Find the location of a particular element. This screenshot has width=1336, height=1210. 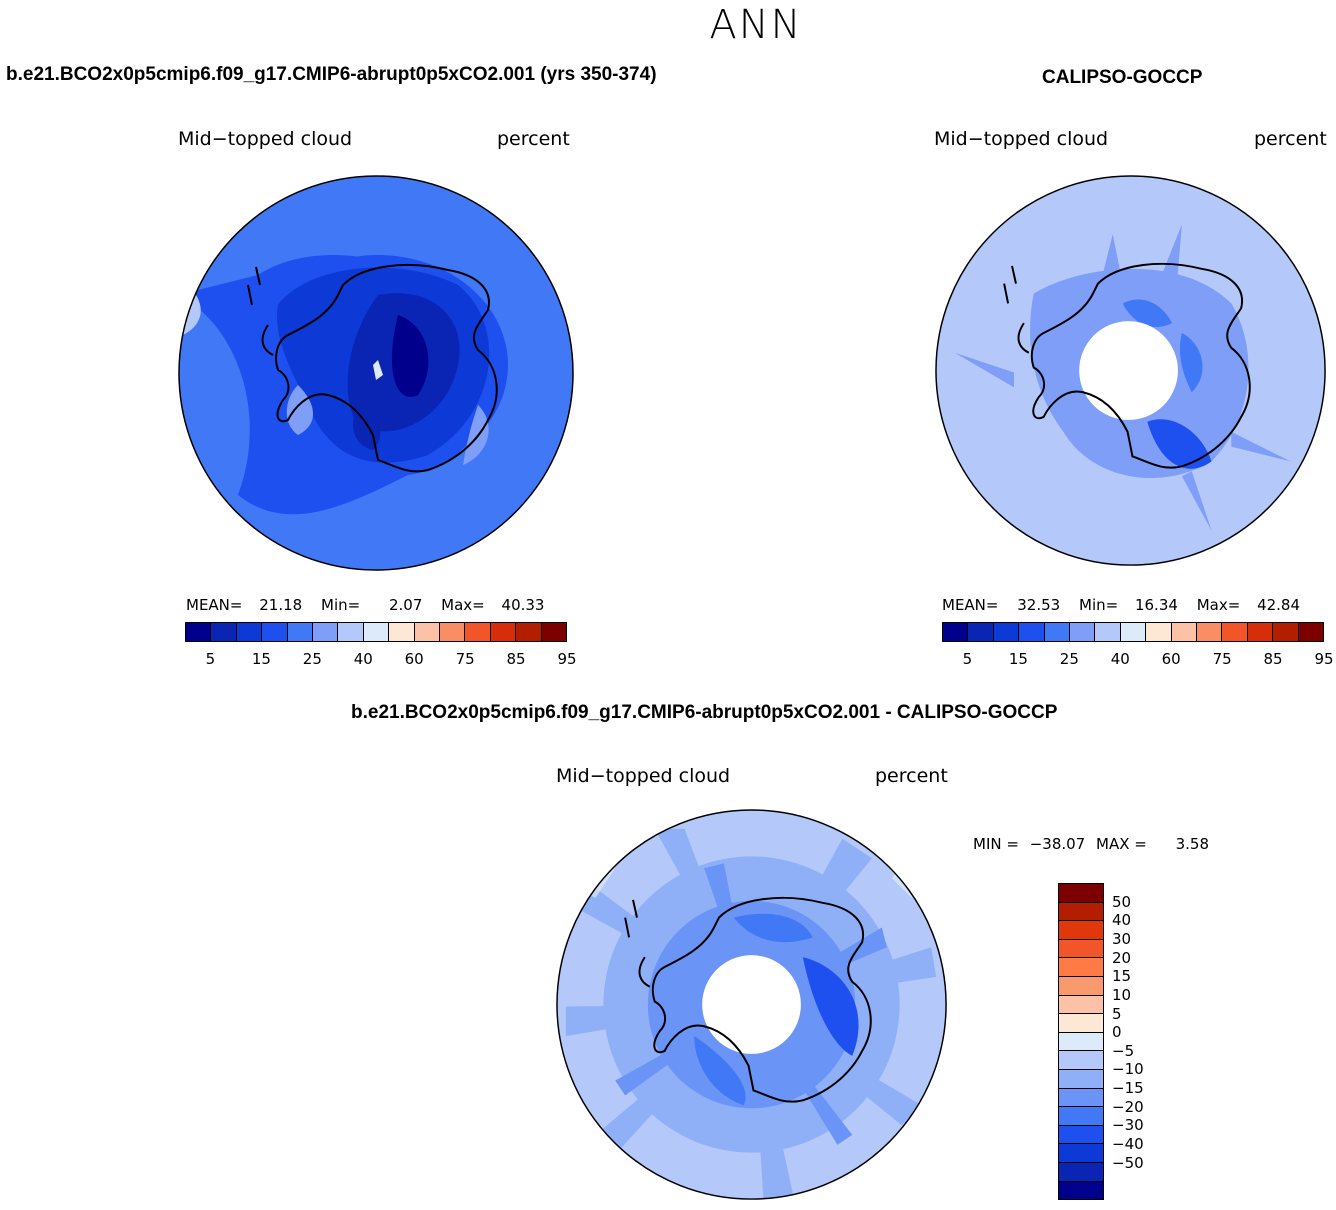

model-mean-value: 21.18 is located at coordinates (281, 605).